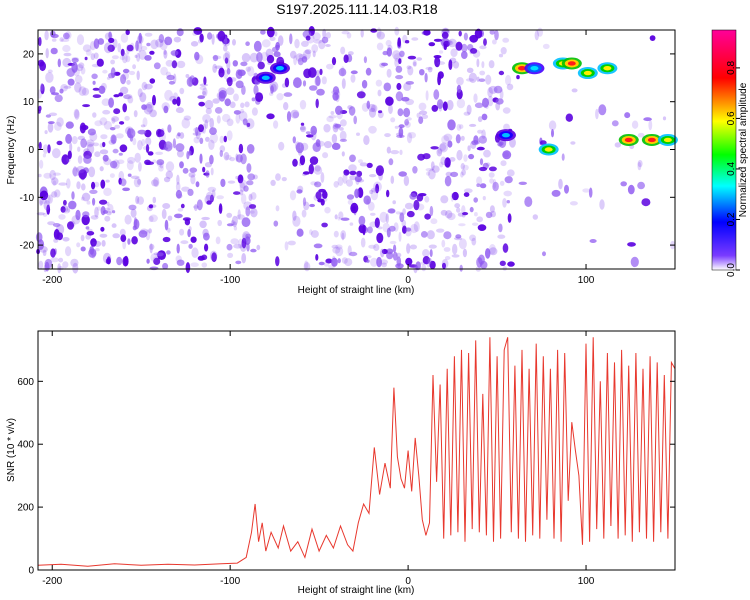 The width and height of the screenshot is (750, 600). What do you see at coordinates (587, 73) in the screenshot?
I see `spectral-feature-core` at bounding box center [587, 73].